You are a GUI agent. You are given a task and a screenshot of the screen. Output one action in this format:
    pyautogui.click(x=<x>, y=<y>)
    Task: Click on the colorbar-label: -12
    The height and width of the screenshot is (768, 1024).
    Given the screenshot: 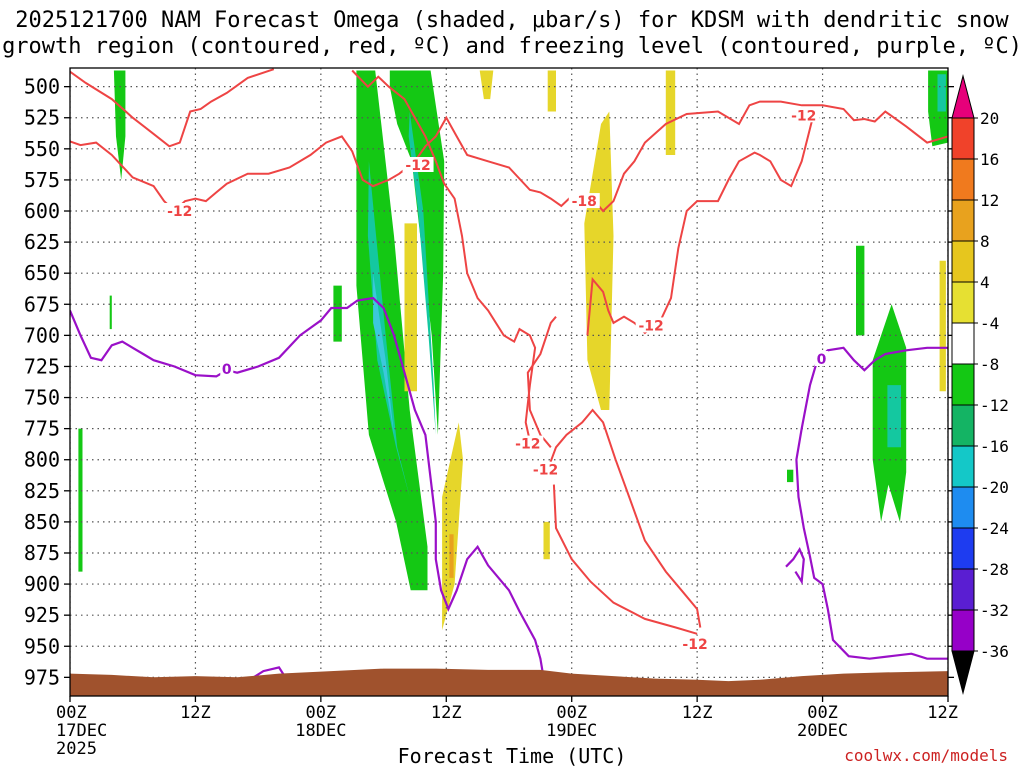 What is the action you would take?
    pyautogui.click(x=994, y=405)
    